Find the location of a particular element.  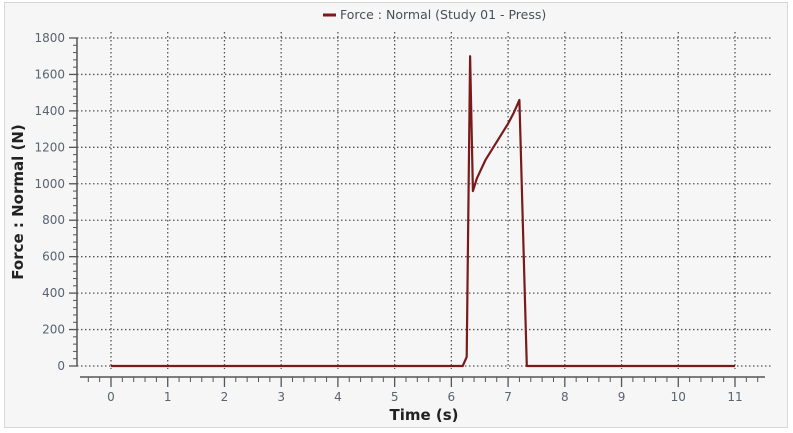

y-tick-label: 0 is located at coordinates (61, 366).